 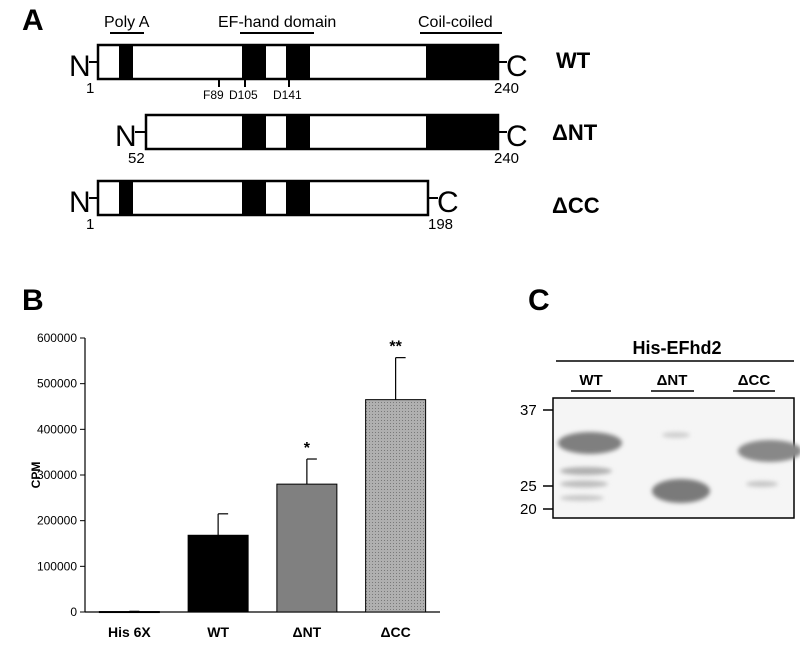 I want to click on marker-label-20: 20, so click(x=528, y=509).